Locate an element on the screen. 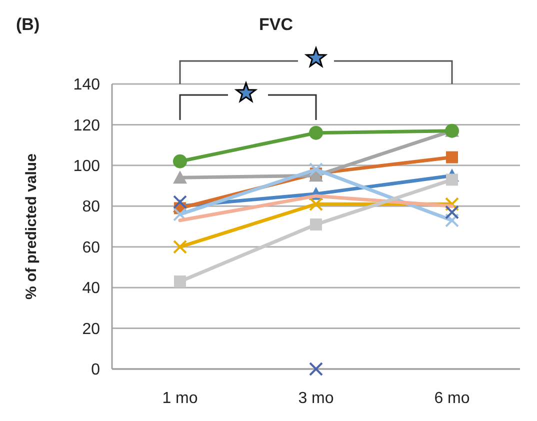 This screenshot has height=421, width=537. y-tick-label: 120 is located at coordinates (86, 125).